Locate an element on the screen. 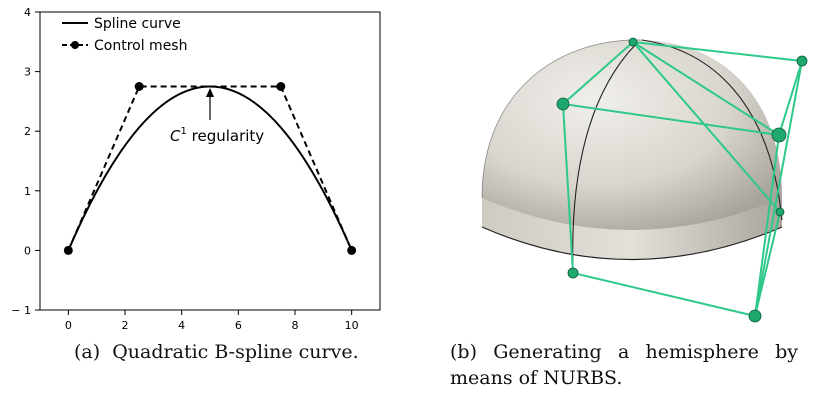 The image size is (818, 401). annotation-arrowhead is located at coordinates (210, 92).